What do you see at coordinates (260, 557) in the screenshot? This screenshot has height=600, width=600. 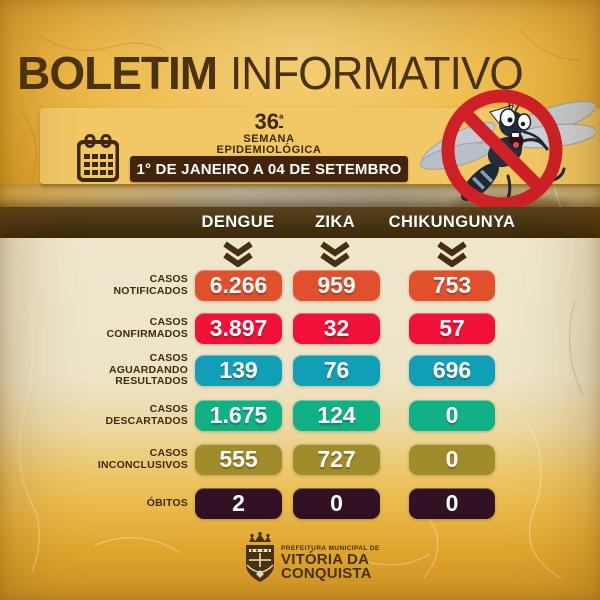 I see `coat-of-arms-icon` at bounding box center [260, 557].